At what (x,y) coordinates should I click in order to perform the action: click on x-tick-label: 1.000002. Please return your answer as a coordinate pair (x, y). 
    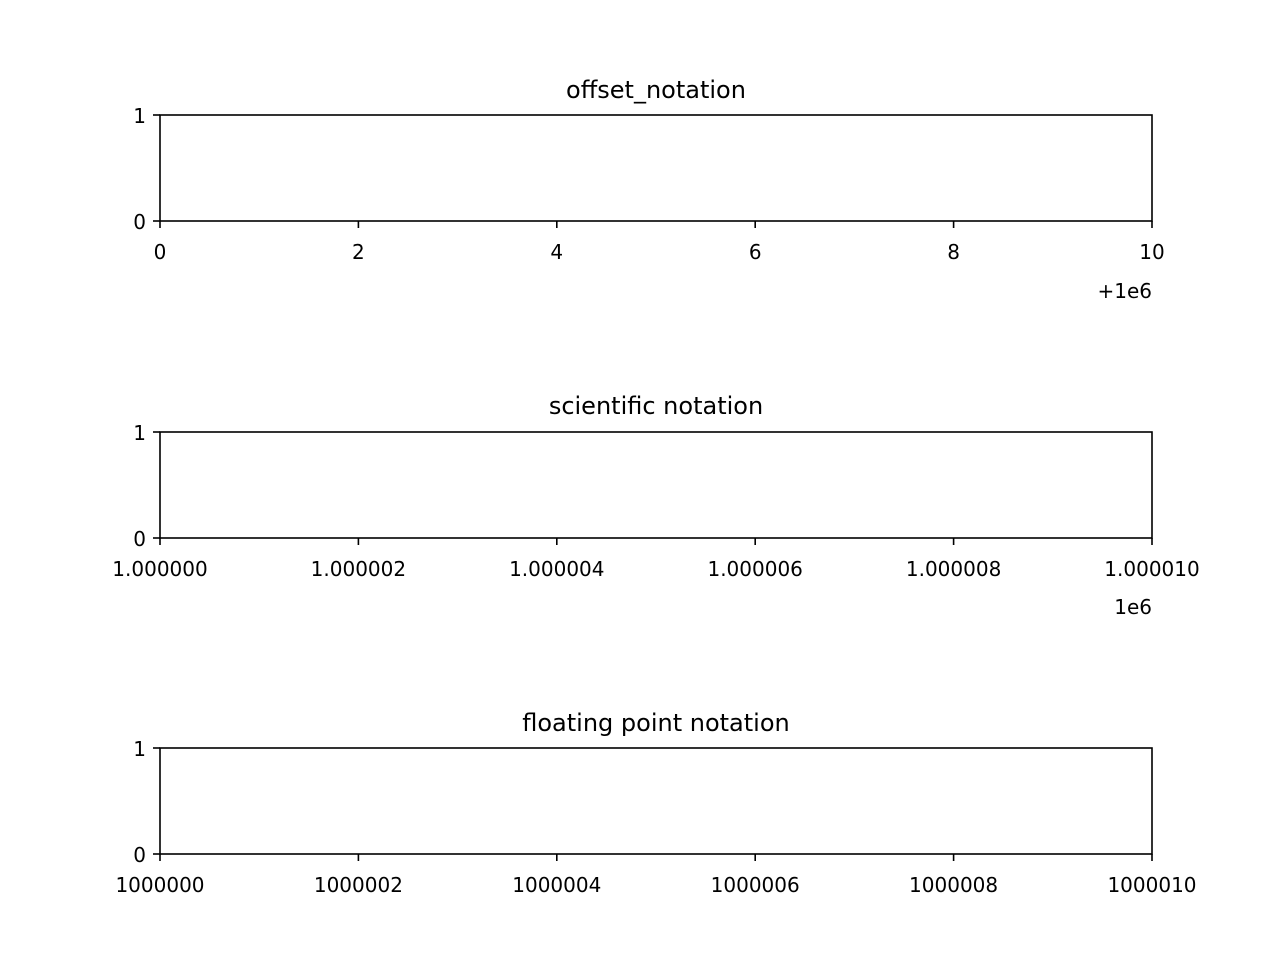
    Looking at the image, I should click on (358, 569).